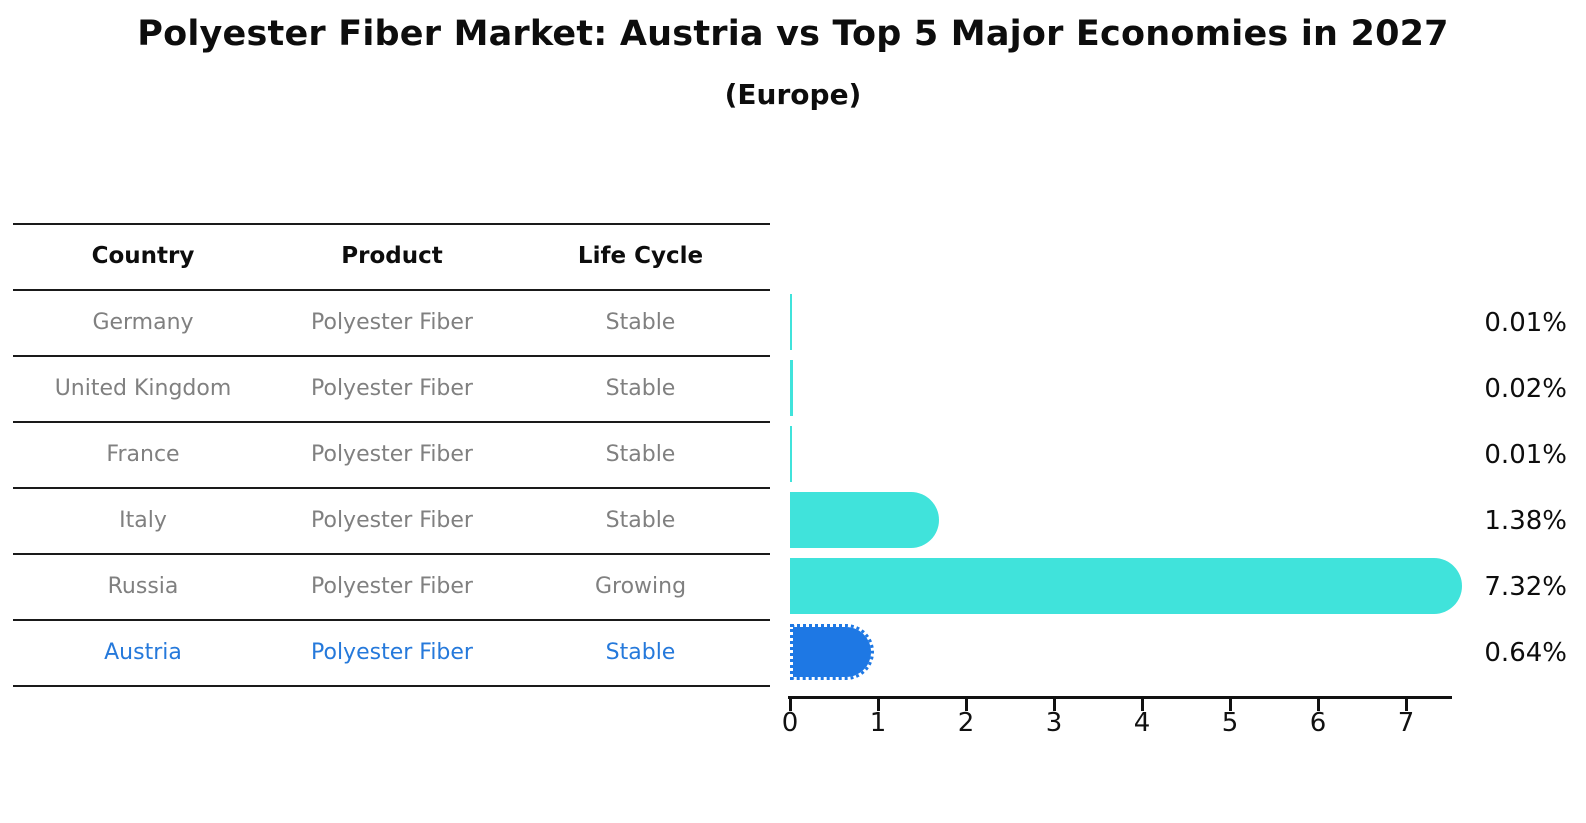 This screenshot has width=1586, height=823. I want to click on header-country: Country, so click(143, 256).